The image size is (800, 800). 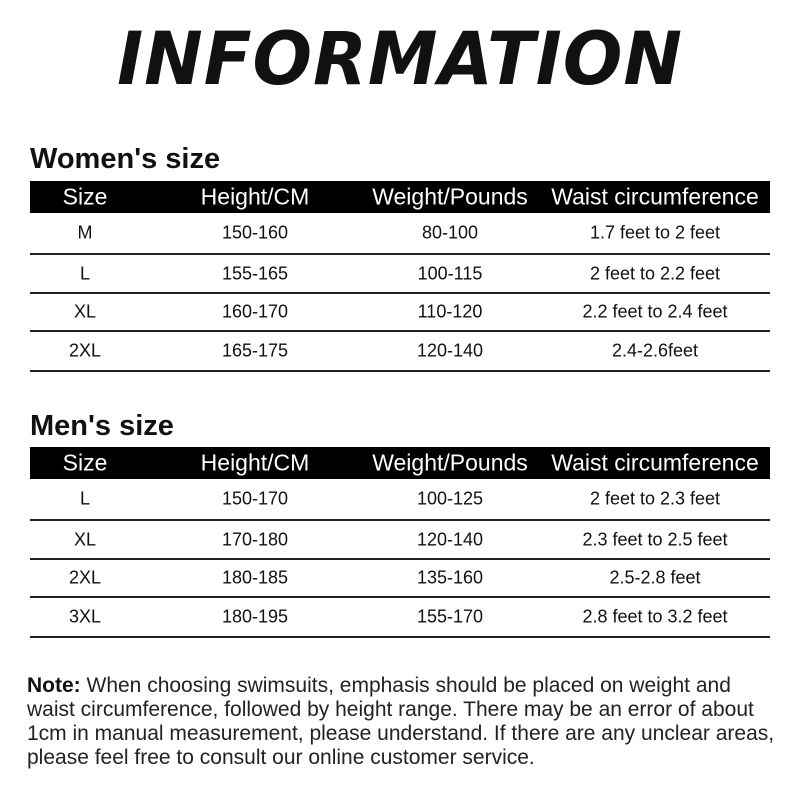 I want to click on table-cell: 155-170, so click(x=450, y=616).